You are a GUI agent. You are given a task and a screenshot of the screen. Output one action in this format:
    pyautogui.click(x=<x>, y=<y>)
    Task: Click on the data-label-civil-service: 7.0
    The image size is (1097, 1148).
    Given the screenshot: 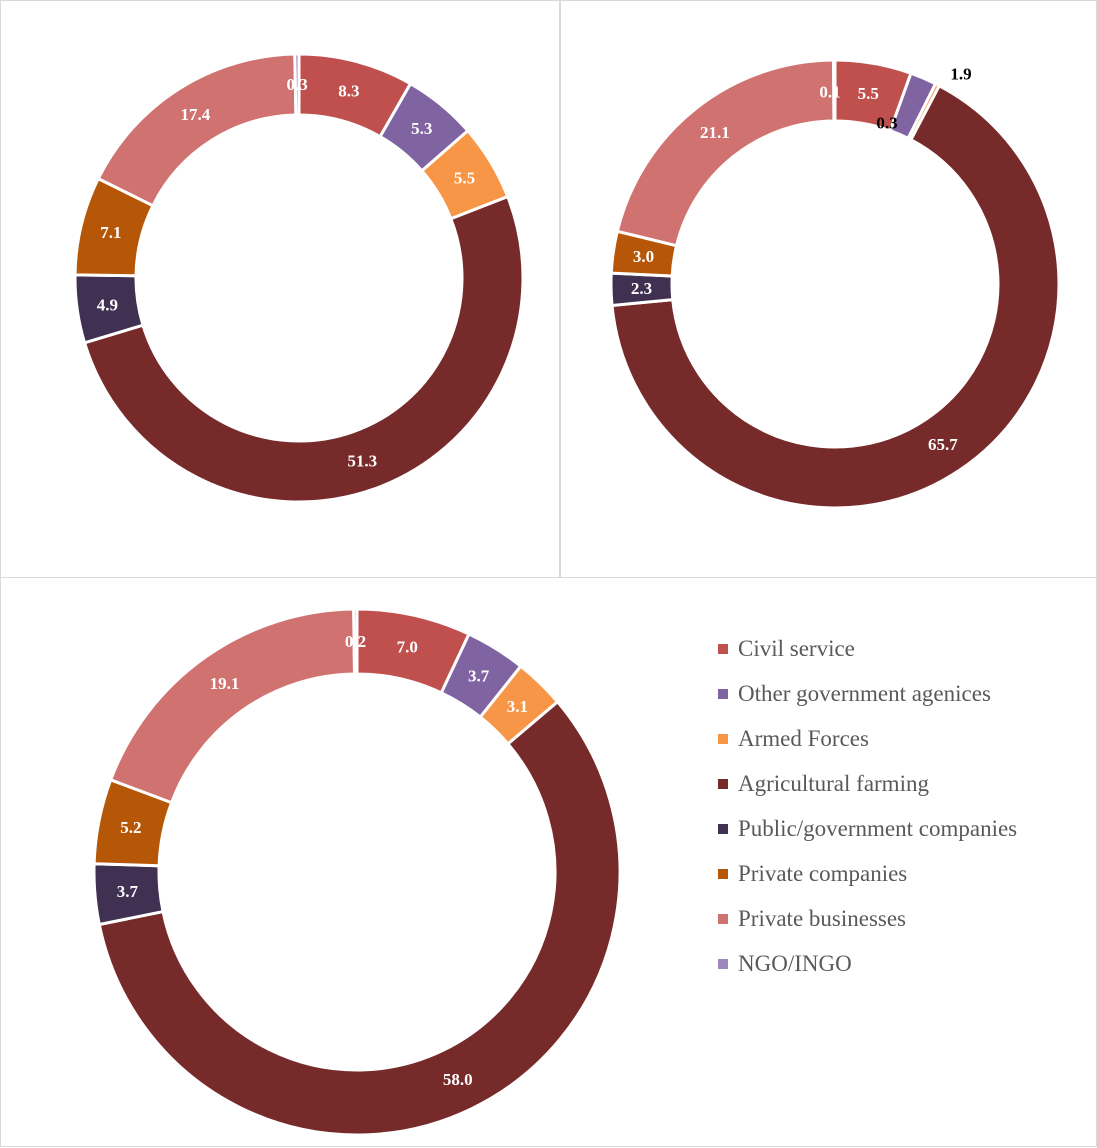 What is the action you would take?
    pyautogui.click(x=407, y=647)
    